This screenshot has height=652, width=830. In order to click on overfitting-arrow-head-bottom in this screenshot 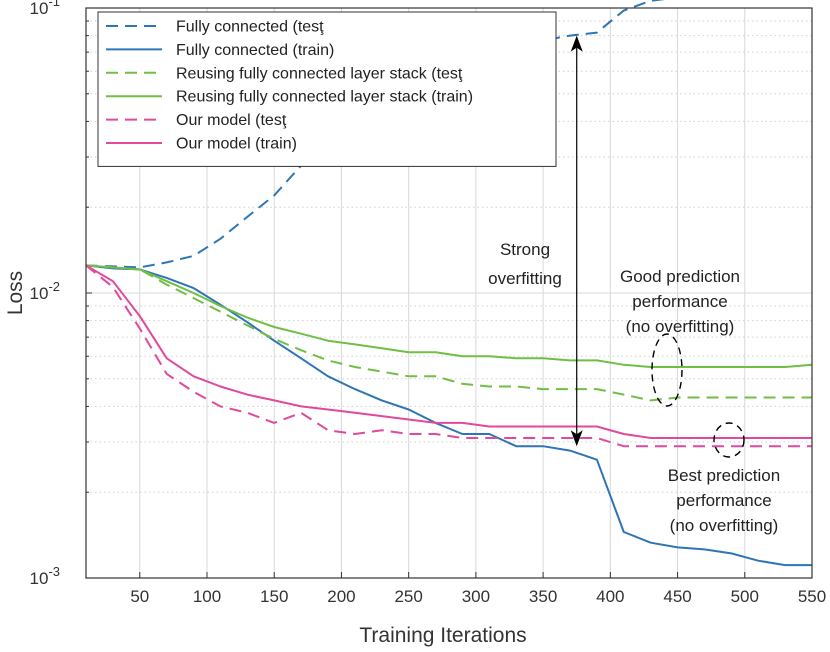, I will do `click(576, 438)`.